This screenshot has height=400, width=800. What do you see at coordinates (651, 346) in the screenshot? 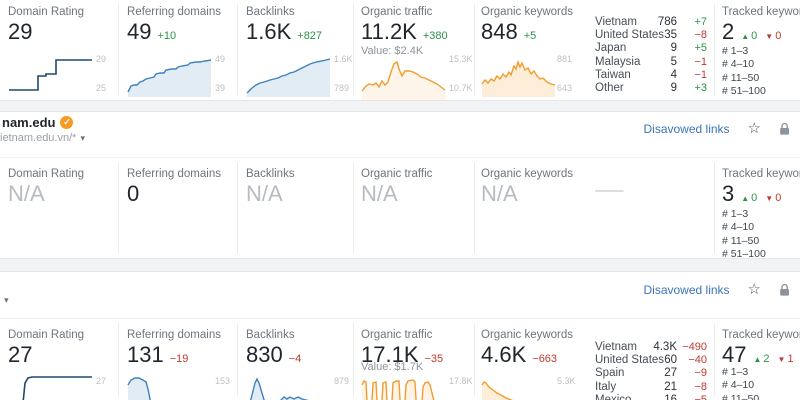
I see `country-row: Vietnam 4.3K −490` at bounding box center [651, 346].